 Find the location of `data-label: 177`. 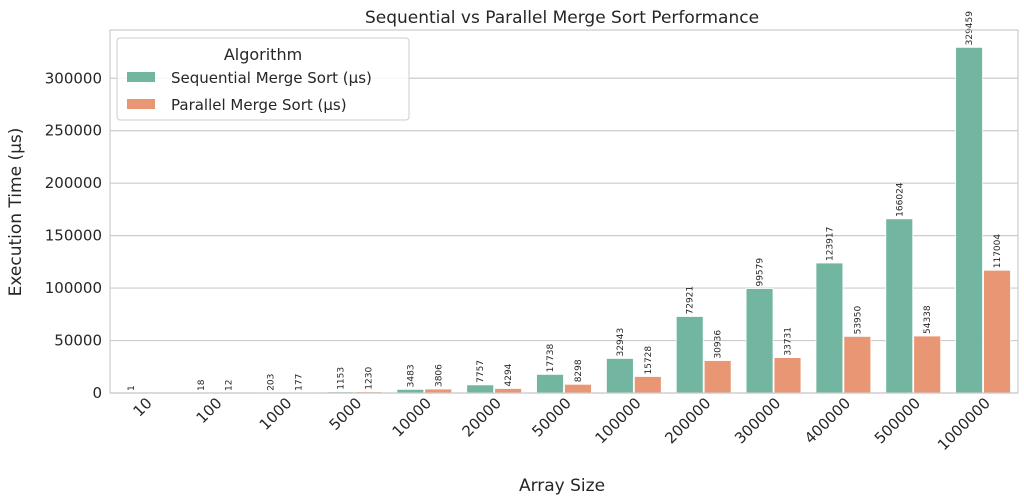

data-label: 177 is located at coordinates (300, 382).